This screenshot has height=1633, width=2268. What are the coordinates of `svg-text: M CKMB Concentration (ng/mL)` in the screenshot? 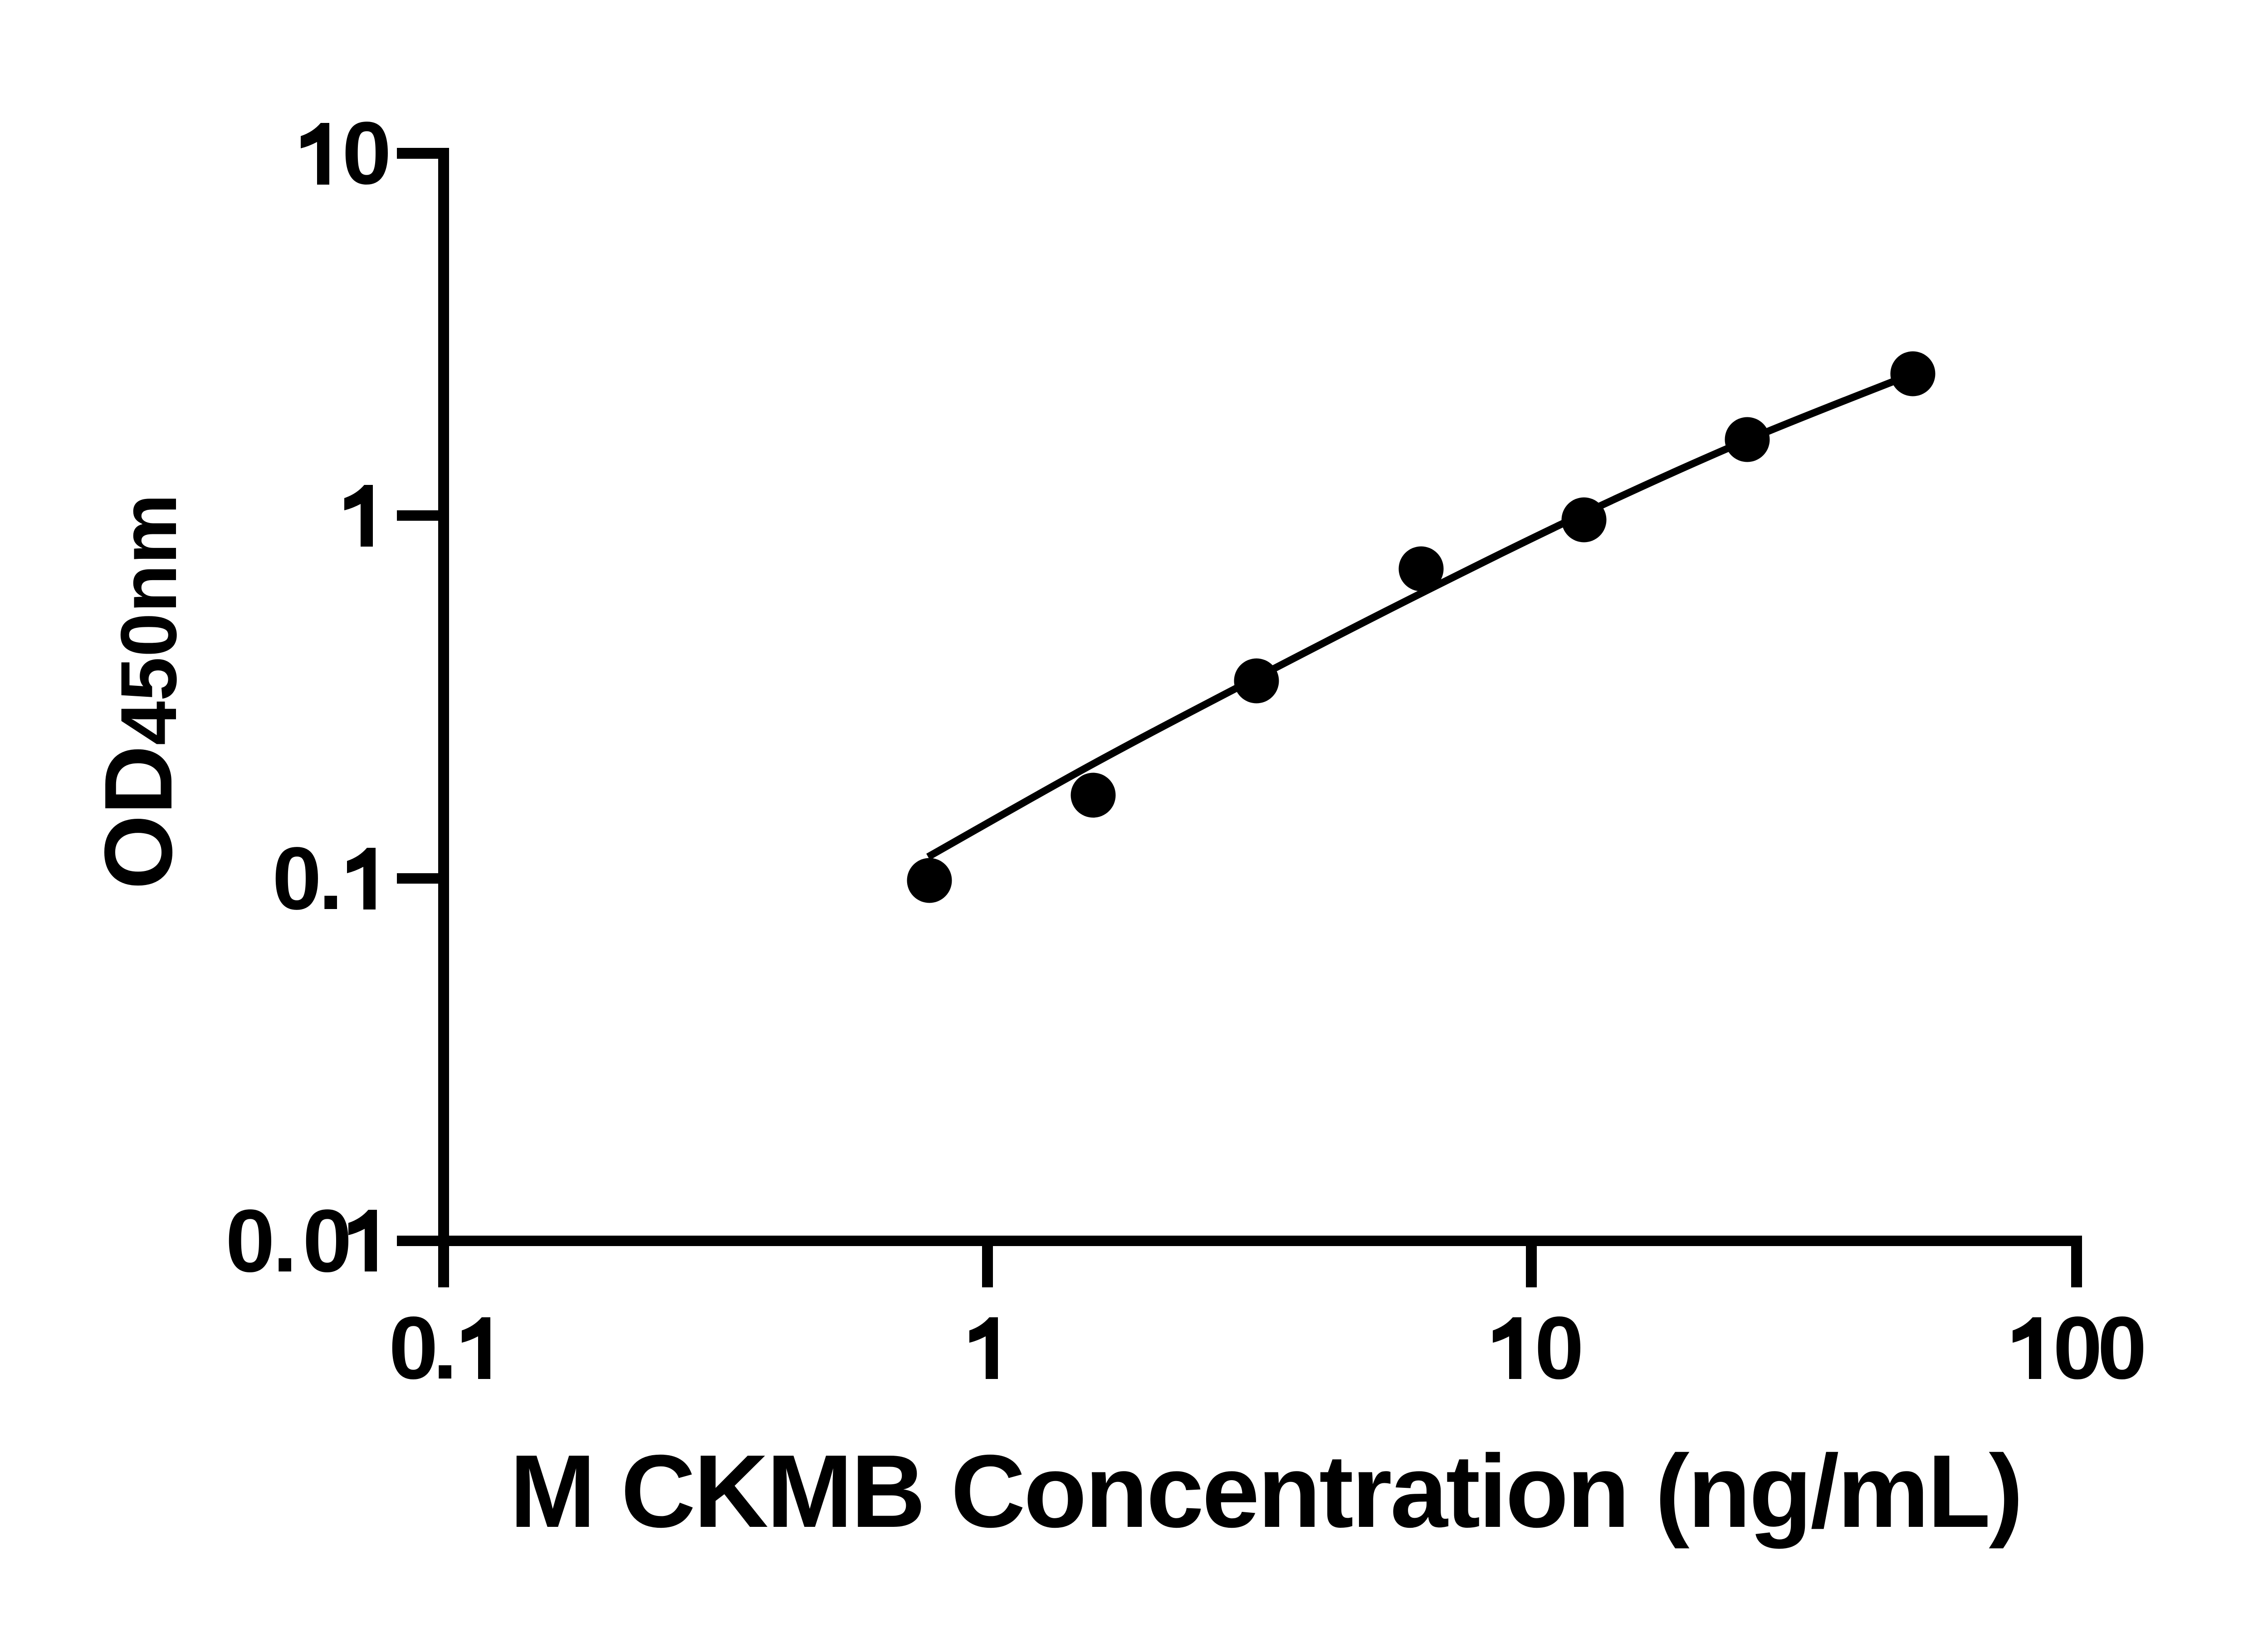 It's located at (1266, 1491).